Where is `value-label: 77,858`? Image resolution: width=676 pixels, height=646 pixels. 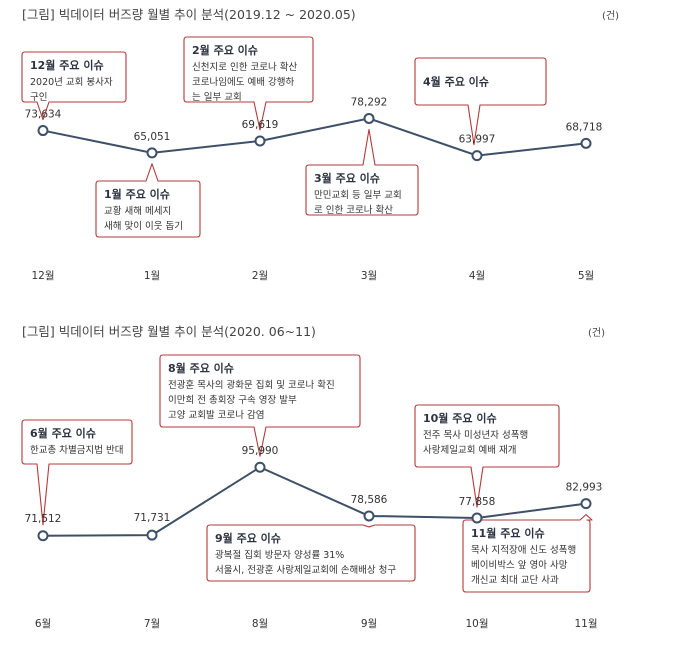 value-label: 77,858 is located at coordinates (477, 502).